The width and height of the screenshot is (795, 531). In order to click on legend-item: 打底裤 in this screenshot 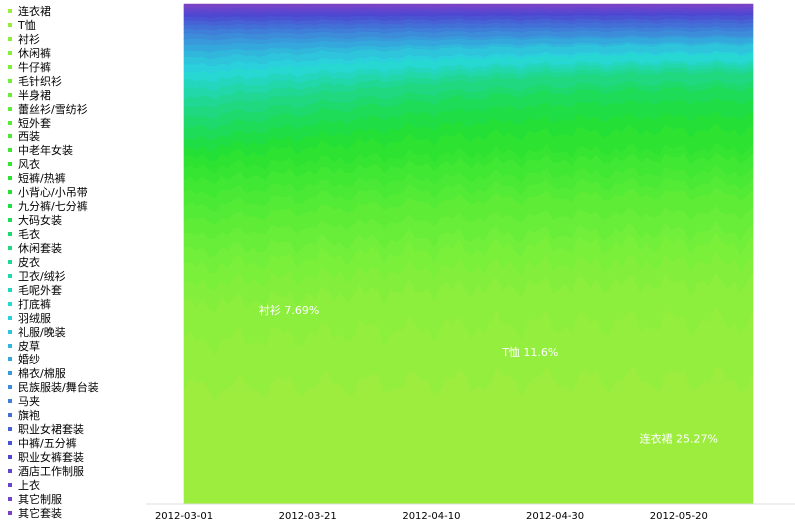, I will do `click(76, 305)`.